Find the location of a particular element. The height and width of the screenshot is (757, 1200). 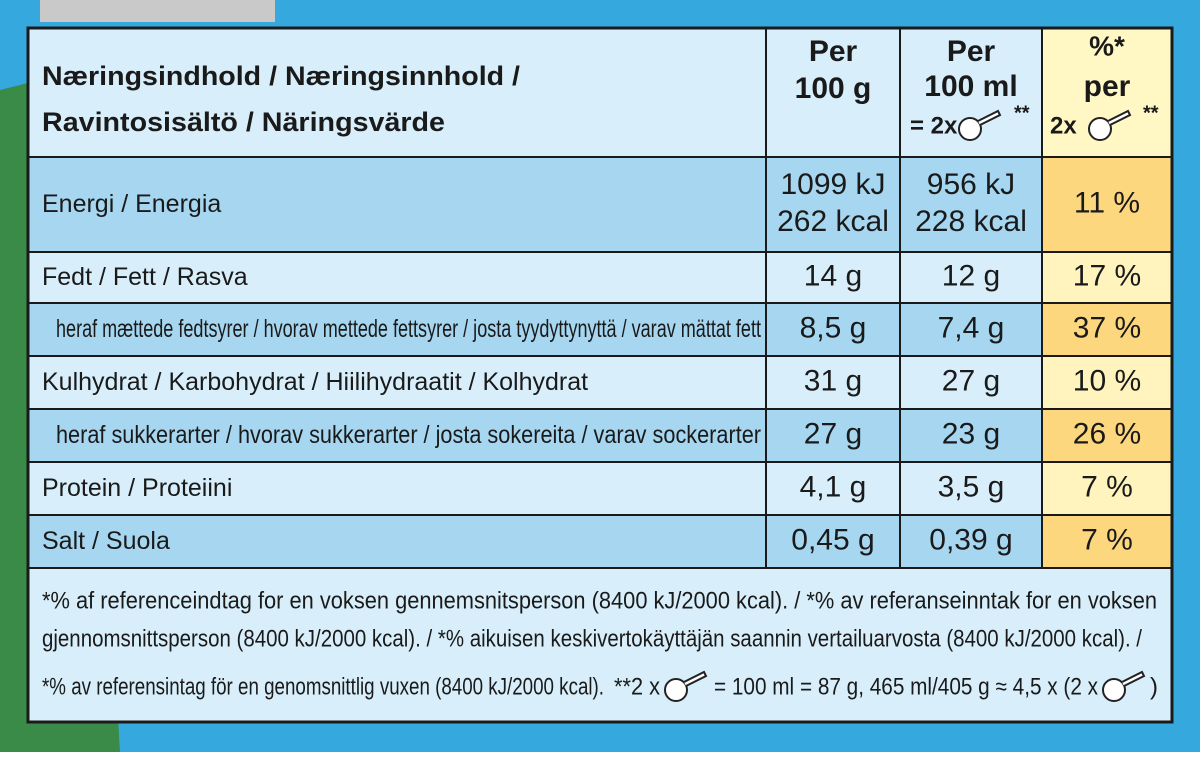

header-bg is located at coordinates (535, 92).